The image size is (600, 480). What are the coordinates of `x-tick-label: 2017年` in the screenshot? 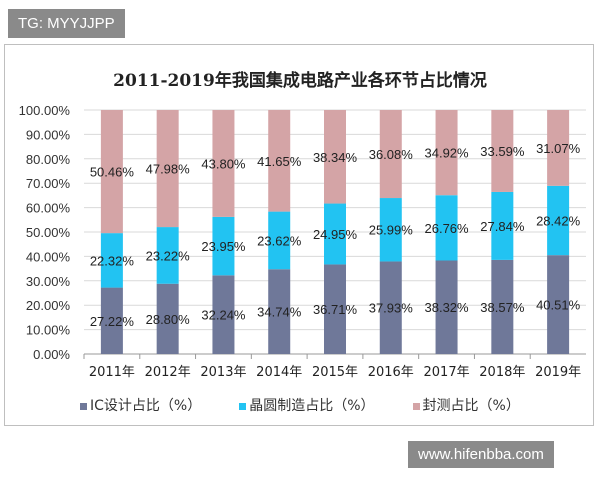 It's located at (447, 372).